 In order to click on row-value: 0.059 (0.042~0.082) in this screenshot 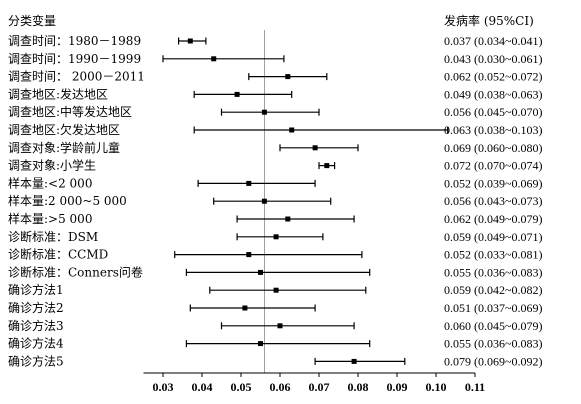, I will do `click(493, 290)`.